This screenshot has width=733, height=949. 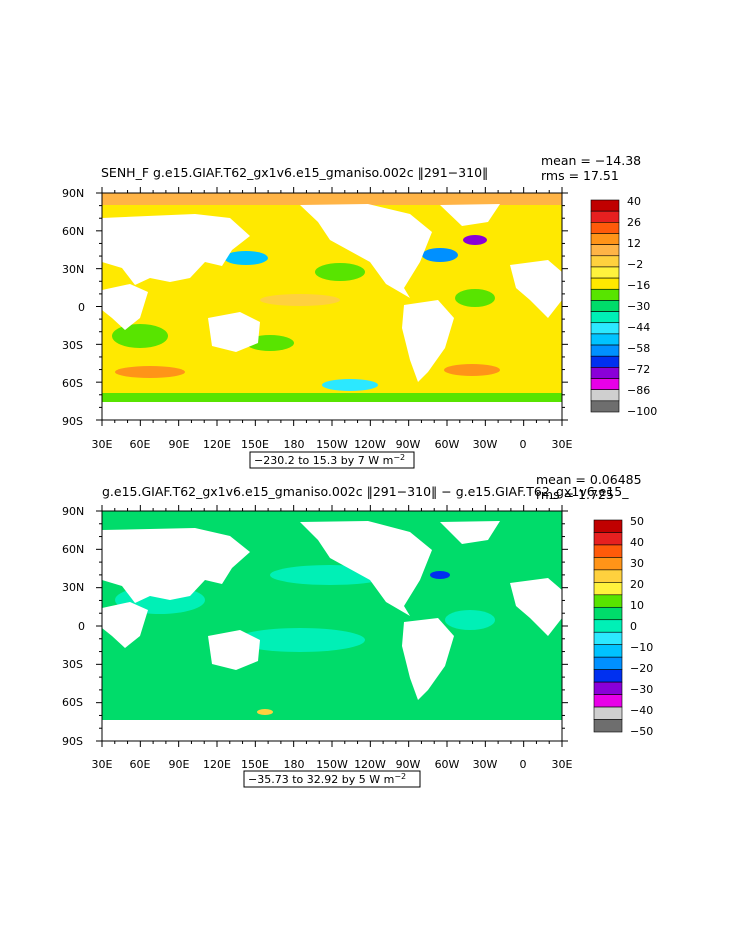 What do you see at coordinates (366, 568) in the screenshot?
I see `bottom-land-namerica` at bounding box center [366, 568].